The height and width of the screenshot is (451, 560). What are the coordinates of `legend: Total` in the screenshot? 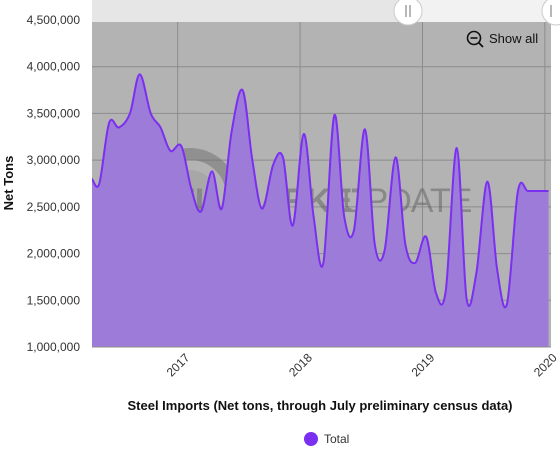 It's located at (326, 439).